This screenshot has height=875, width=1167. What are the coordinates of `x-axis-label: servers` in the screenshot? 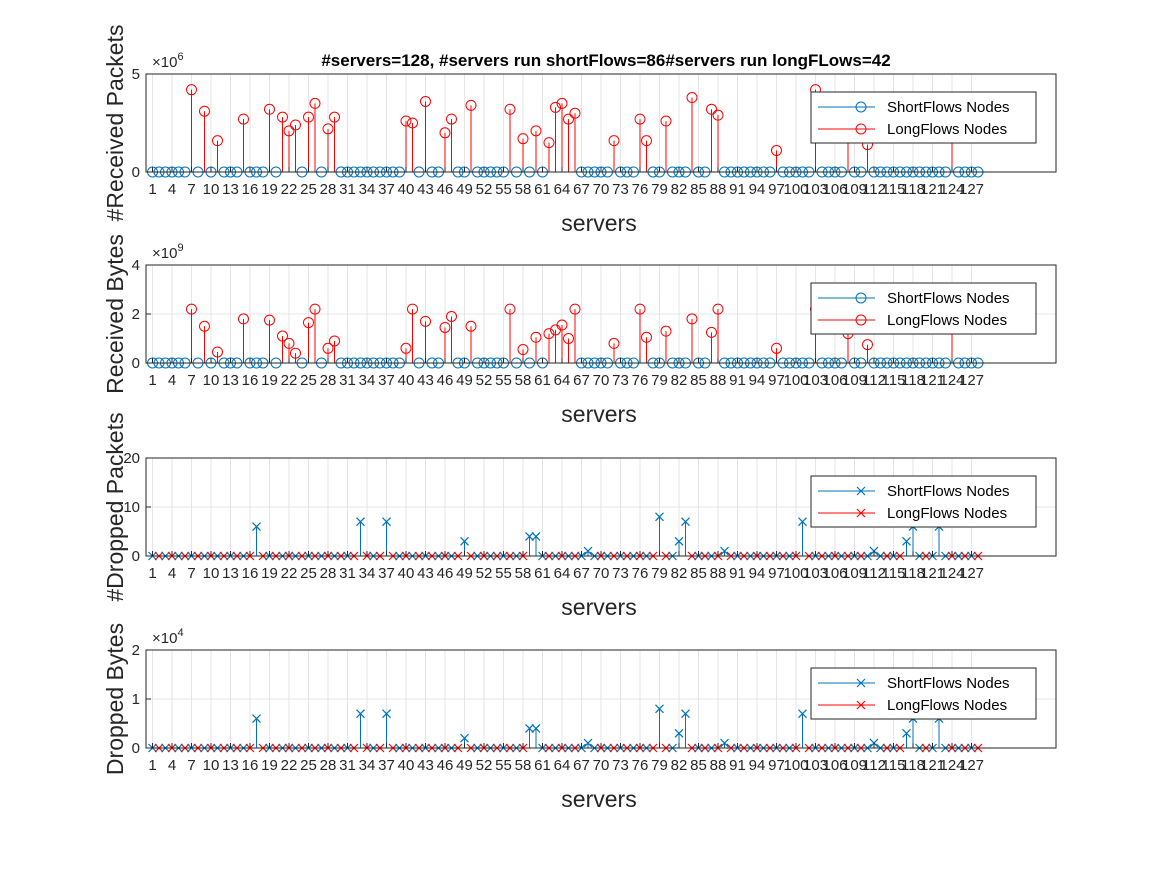 It's located at (598, 799).